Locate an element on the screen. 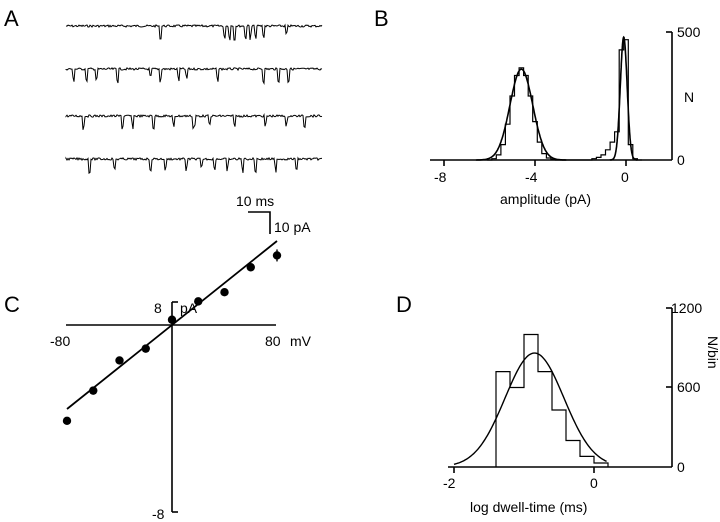 Image resolution: width=720 pixels, height=522 pixels. panel-a-scalebar: 10 ms 10 pA is located at coordinates (273, 214).